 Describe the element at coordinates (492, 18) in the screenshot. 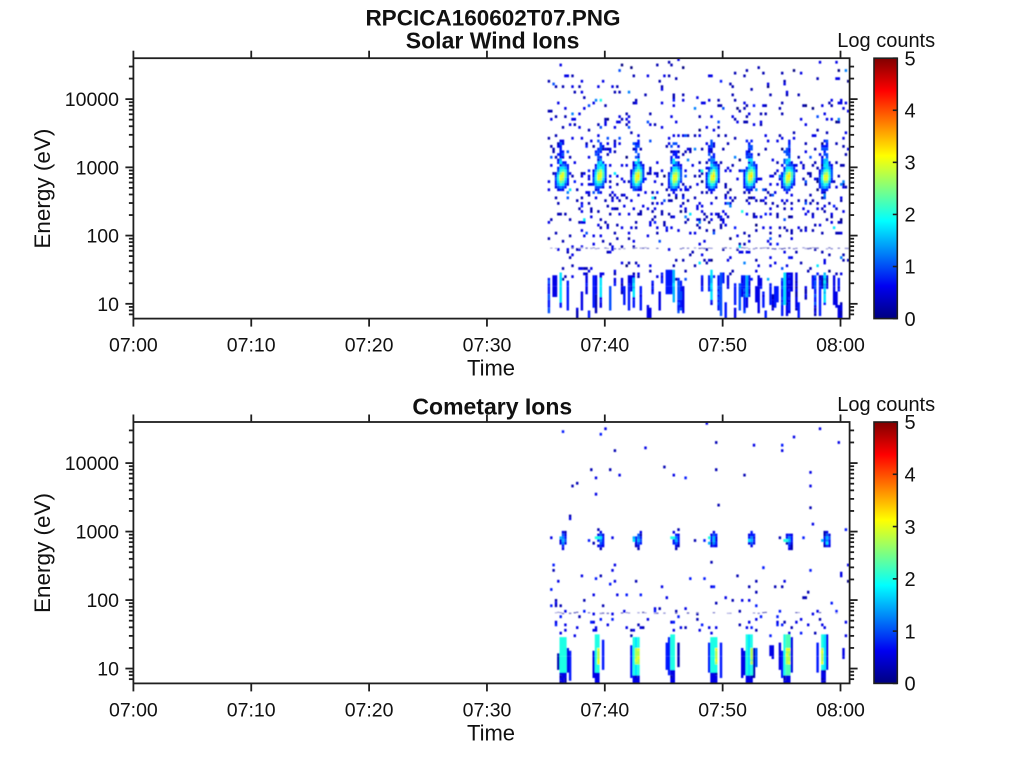

I see `svg-text: RPCICA160602T07.PNG` at that location.